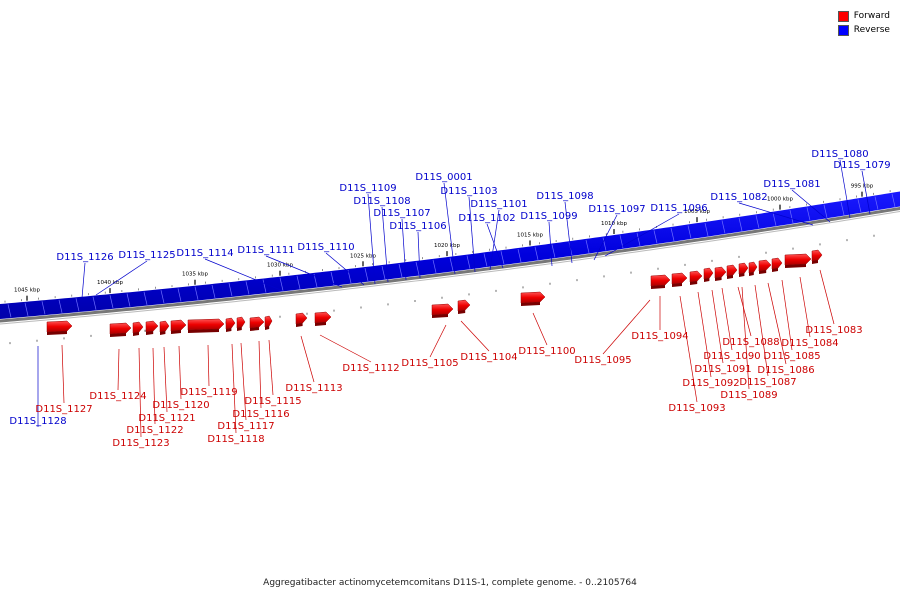 The height and width of the screenshot is (604, 900). What do you see at coordinates (486, 218) in the screenshot?
I see `gene-label: D11S_1102` at bounding box center [486, 218].